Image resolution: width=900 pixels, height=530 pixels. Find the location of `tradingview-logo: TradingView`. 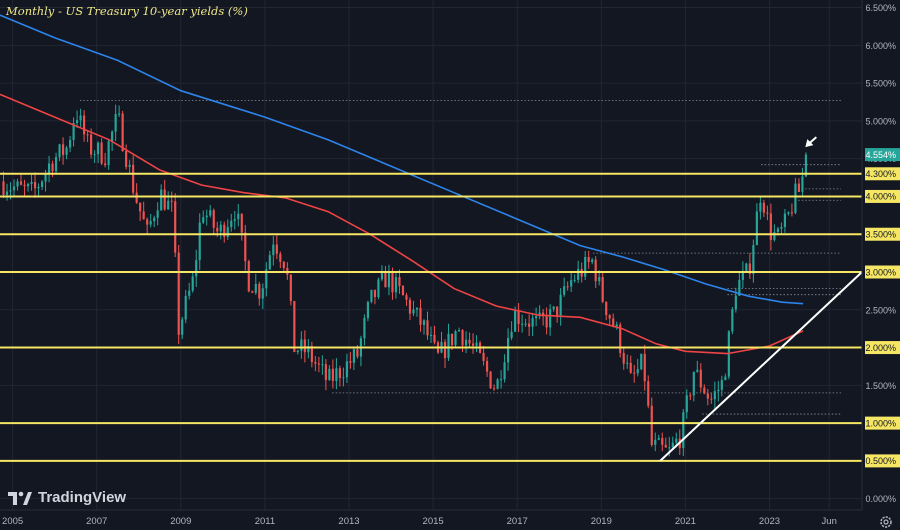

tradingview-logo: TradingView is located at coordinates (67, 497).